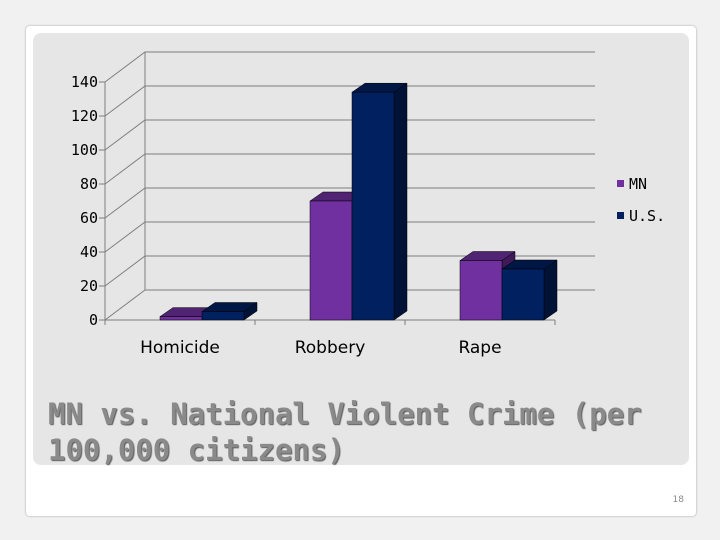  What do you see at coordinates (89, 218) in the screenshot?
I see `y-tick-label: 60` at bounding box center [89, 218].